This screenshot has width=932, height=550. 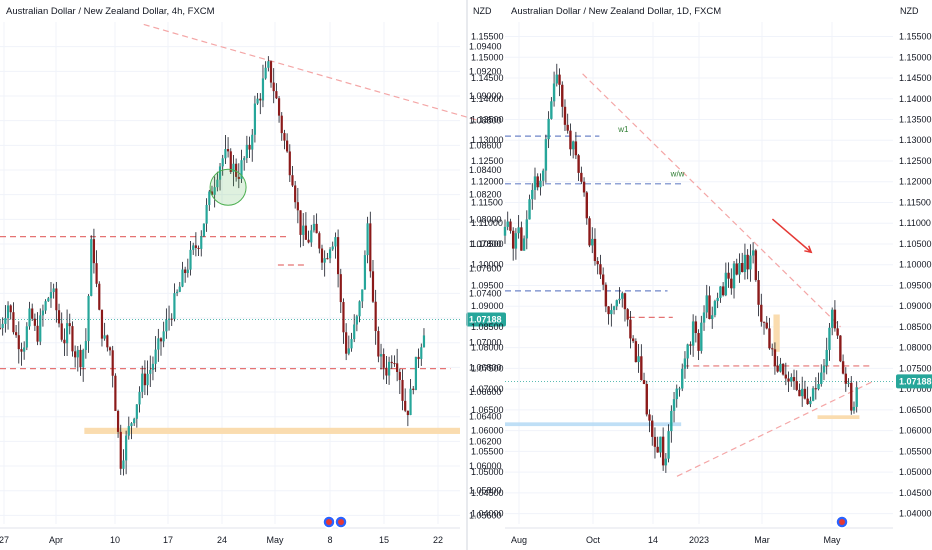 I want to click on y-tick-label: 1.08000, so click(x=915, y=348).